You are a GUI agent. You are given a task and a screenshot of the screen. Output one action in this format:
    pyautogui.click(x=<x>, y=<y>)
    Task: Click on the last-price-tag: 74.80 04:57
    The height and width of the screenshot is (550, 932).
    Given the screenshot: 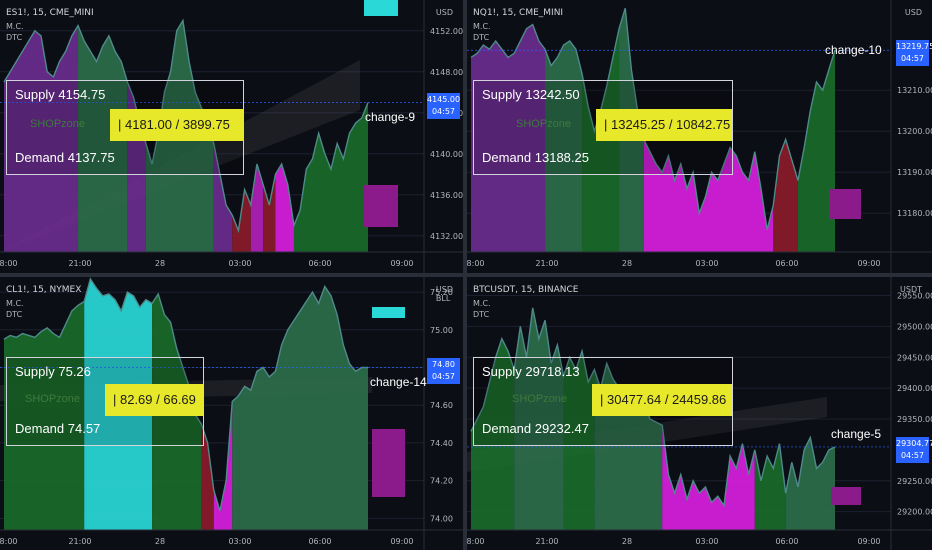 What is the action you would take?
    pyautogui.click(x=443, y=370)
    